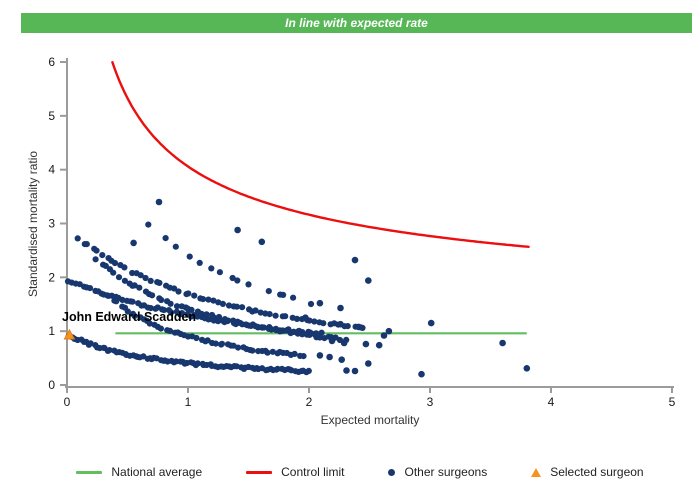 The width and height of the screenshot is (700, 500). I want to click on other-surgeons-dot-icon, so click(392, 472).